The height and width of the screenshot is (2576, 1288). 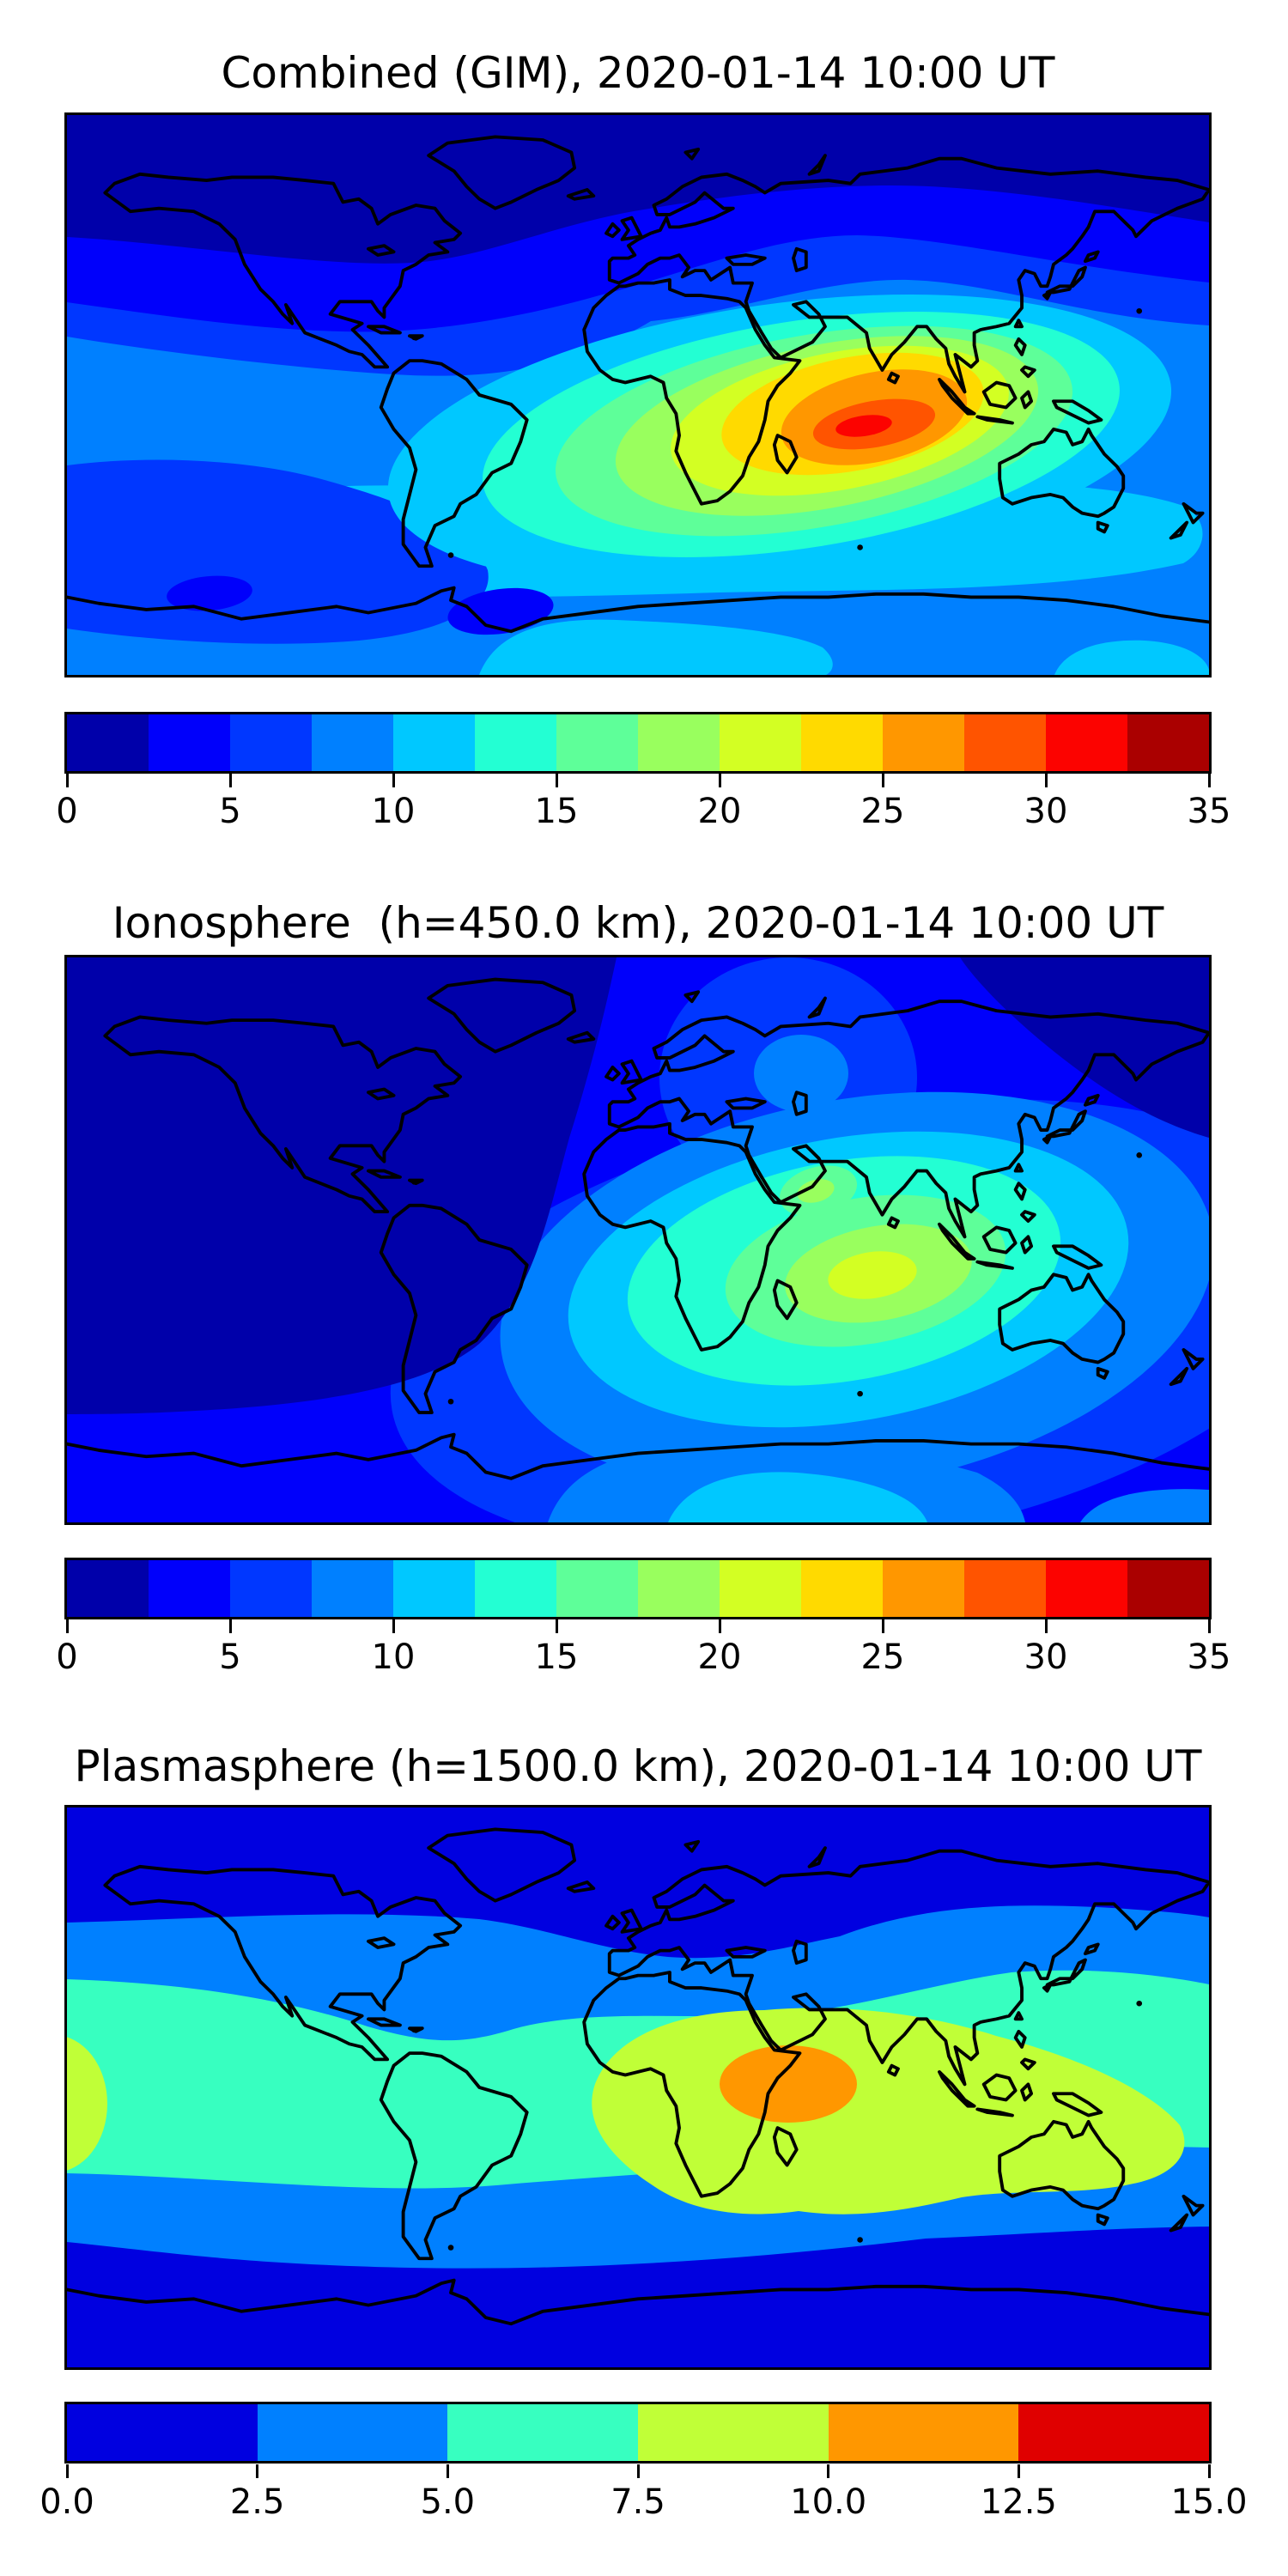 I want to click on colorbar-ionosphere-fill, so click(x=638, y=1588).